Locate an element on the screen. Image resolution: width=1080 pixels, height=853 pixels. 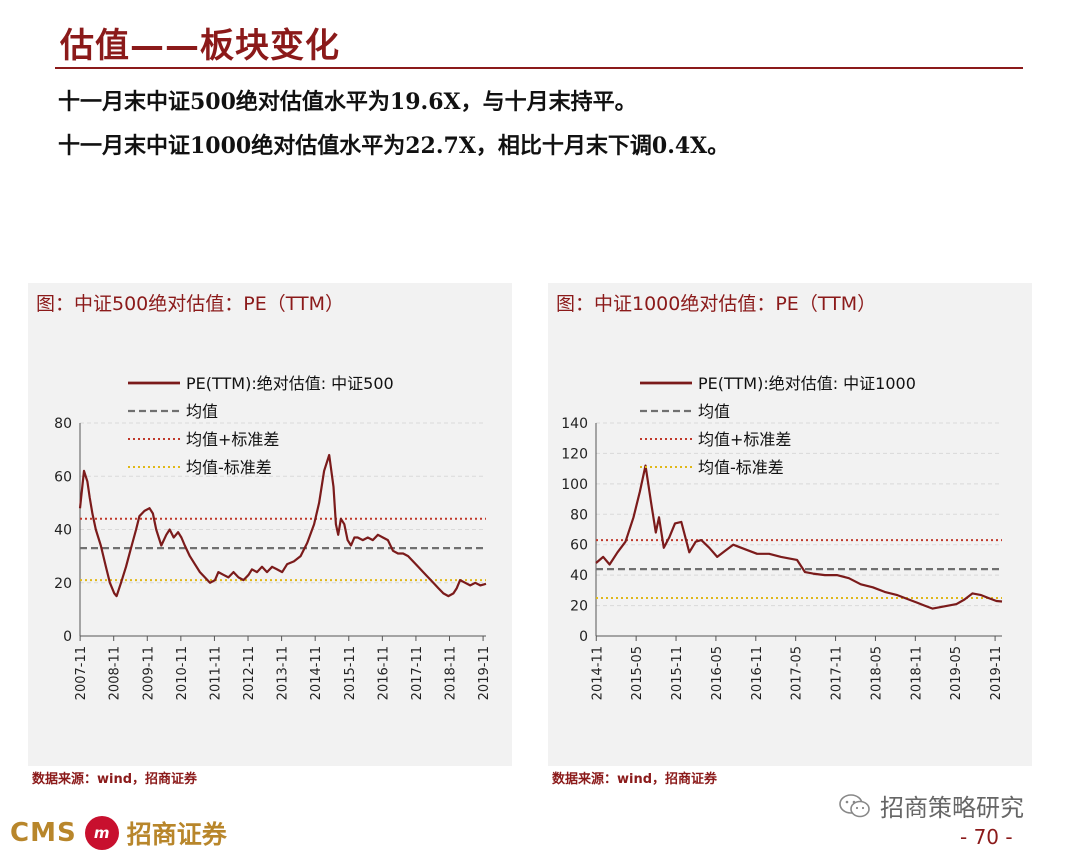
legend-label: PE(TTM):绝对估值: 中证1000 is located at coordinates (807, 383).